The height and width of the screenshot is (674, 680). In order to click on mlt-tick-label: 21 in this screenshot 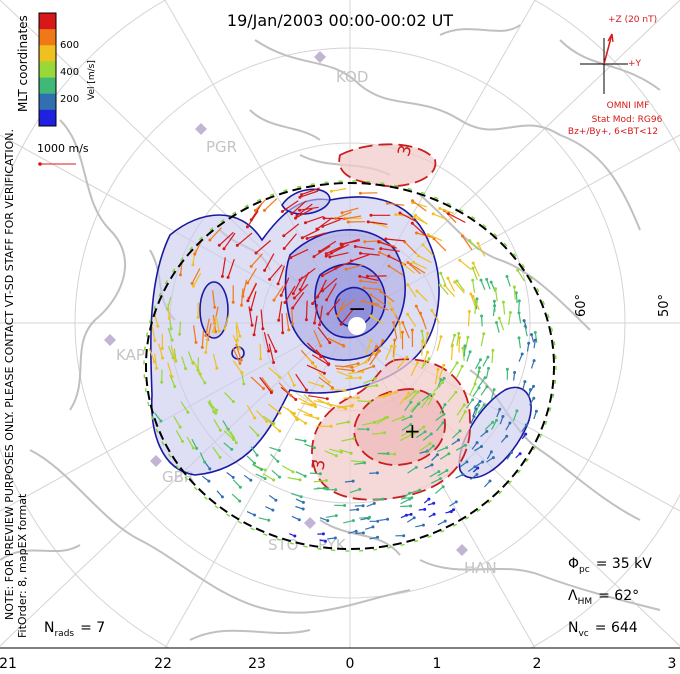, I will do `click(8, 664)`.